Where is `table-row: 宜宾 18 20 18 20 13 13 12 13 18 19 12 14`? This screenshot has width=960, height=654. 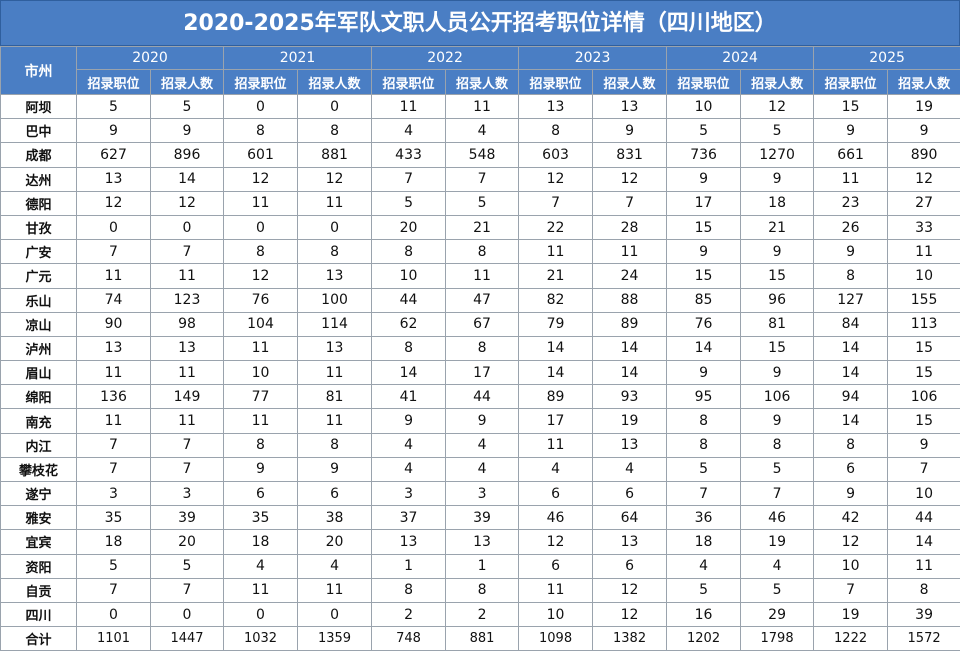 table-row: 宜宾 18 20 18 20 13 13 12 13 18 19 12 14 is located at coordinates (480, 542).